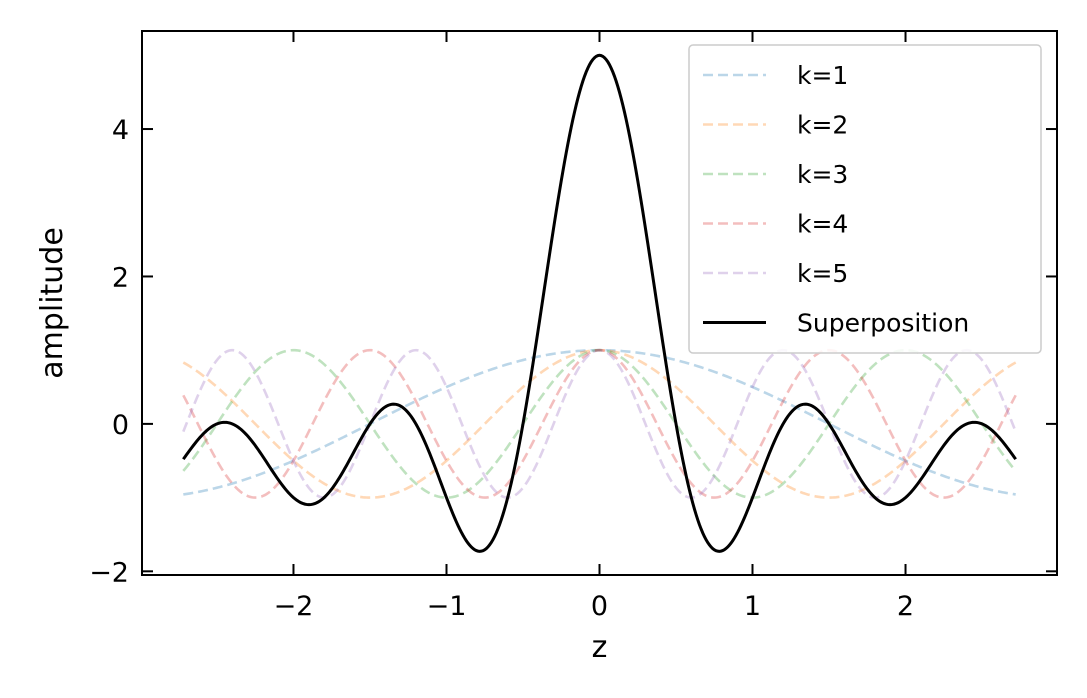 This screenshot has height=698, width=1087. Describe the element at coordinates (752, 606) in the screenshot. I see `x-tick-label: 1` at that location.